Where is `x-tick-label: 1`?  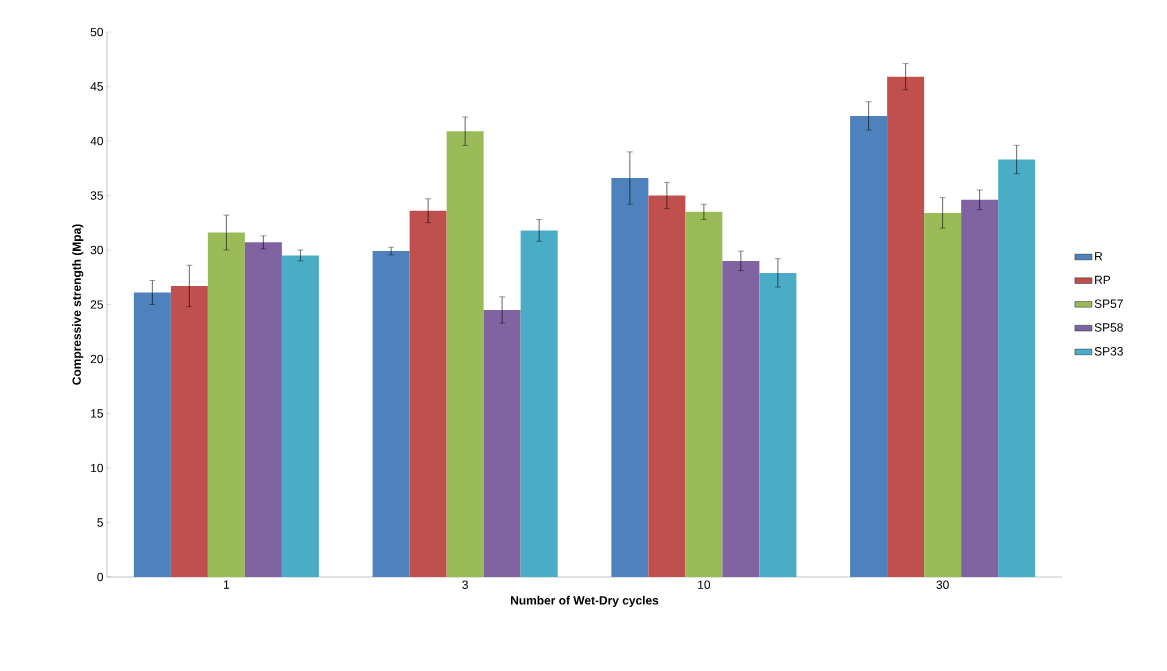
x-tick-label: 1 is located at coordinates (226, 584).